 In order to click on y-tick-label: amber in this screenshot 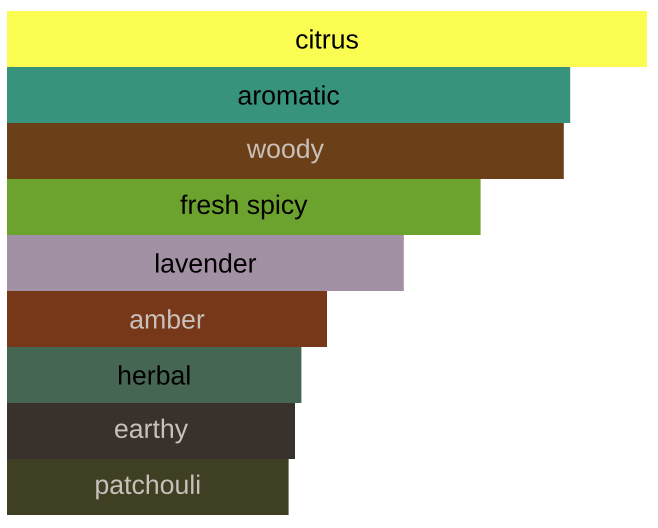, I will do `click(167, 319)`.